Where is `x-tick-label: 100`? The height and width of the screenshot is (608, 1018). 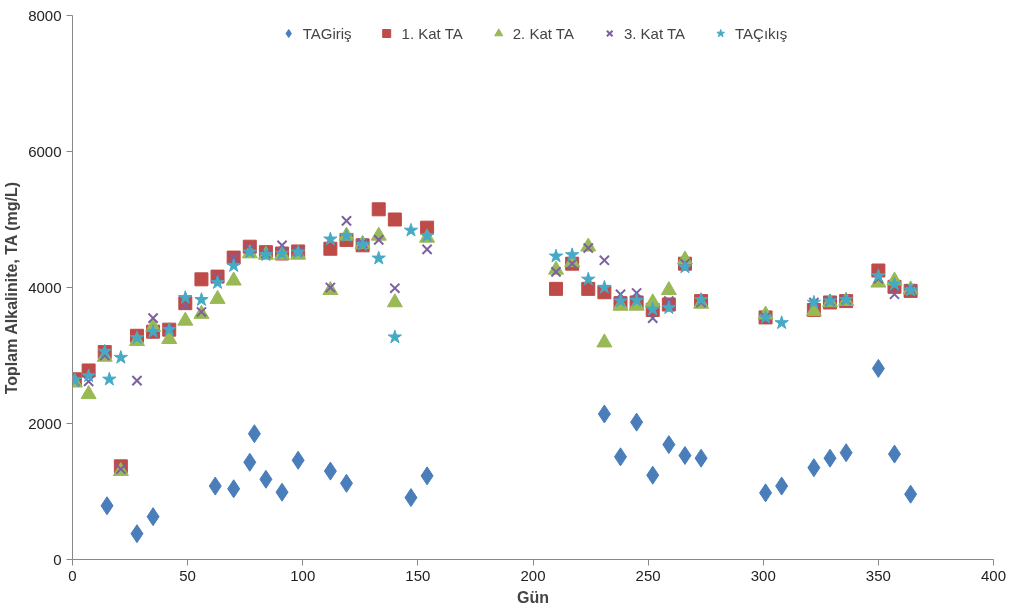 x-tick-label: 100 is located at coordinates (303, 575).